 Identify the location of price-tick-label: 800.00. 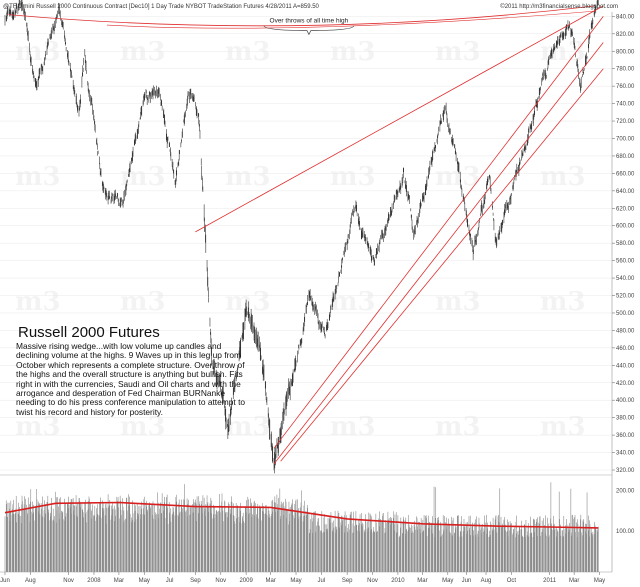
(625, 52).